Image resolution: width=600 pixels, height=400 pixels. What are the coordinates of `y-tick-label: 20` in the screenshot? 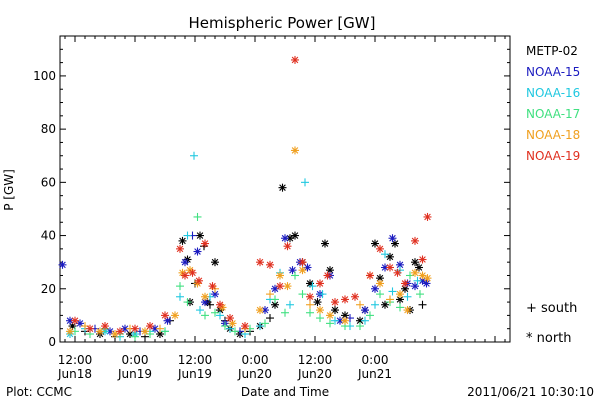 It's located at (48, 289).